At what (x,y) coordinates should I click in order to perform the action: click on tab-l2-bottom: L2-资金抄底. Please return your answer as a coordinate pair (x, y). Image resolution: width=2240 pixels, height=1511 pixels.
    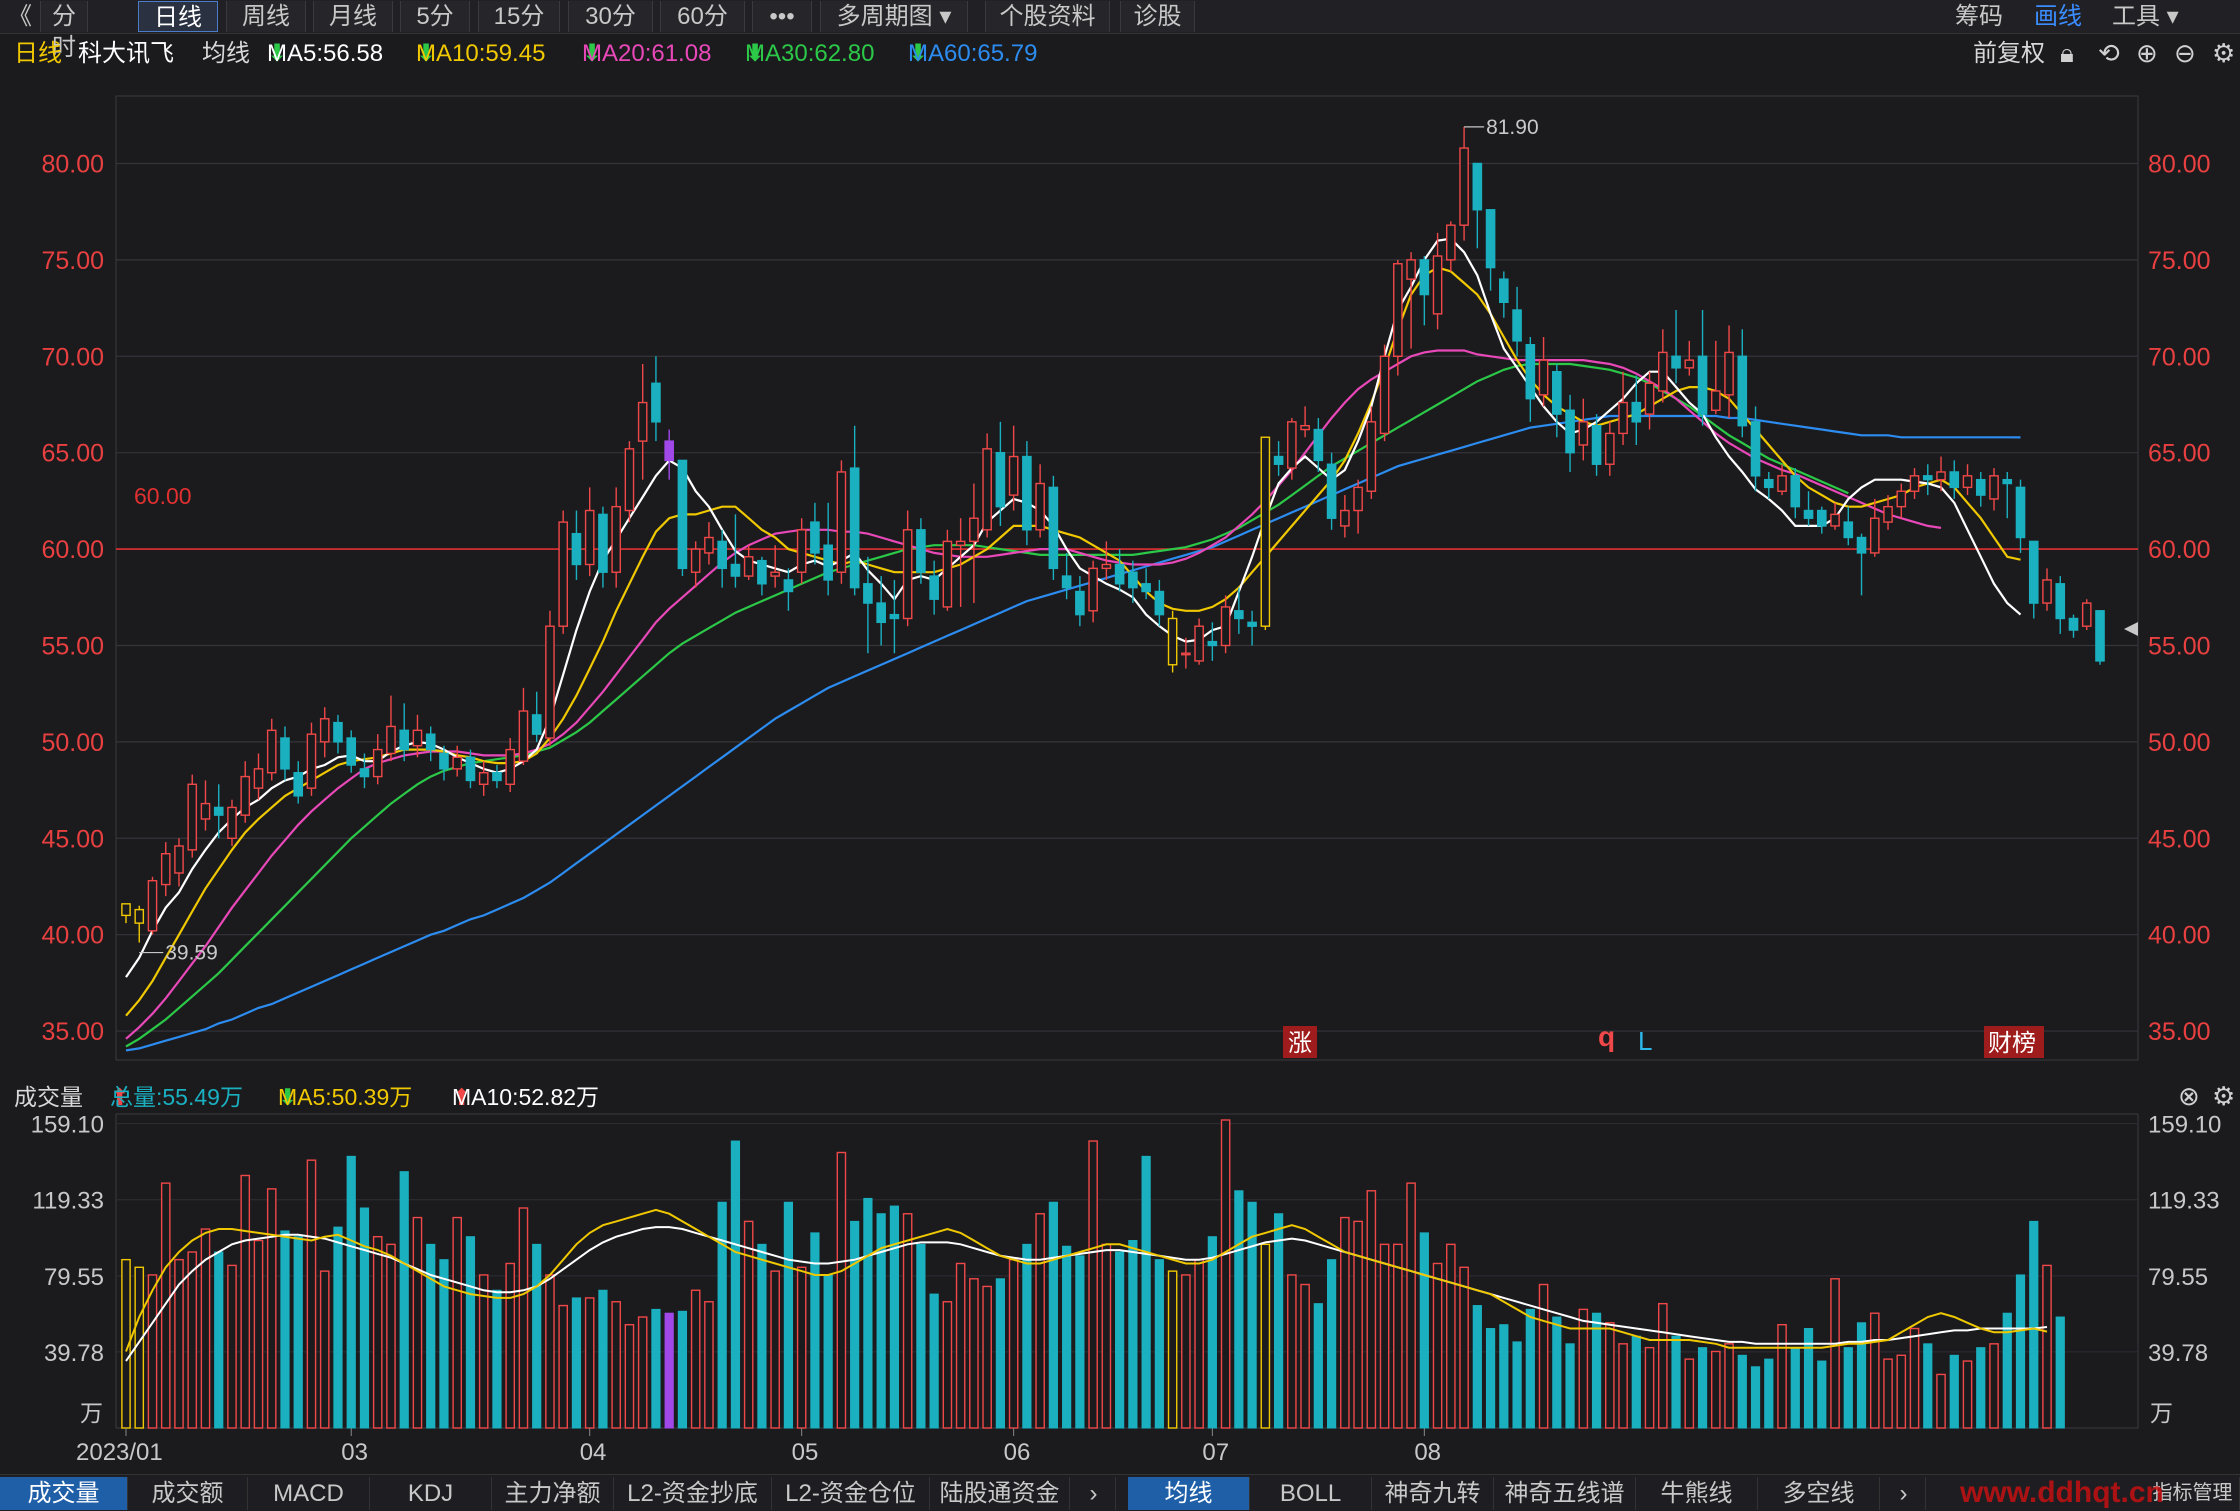
    Looking at the image, I should click on (693, 1493).